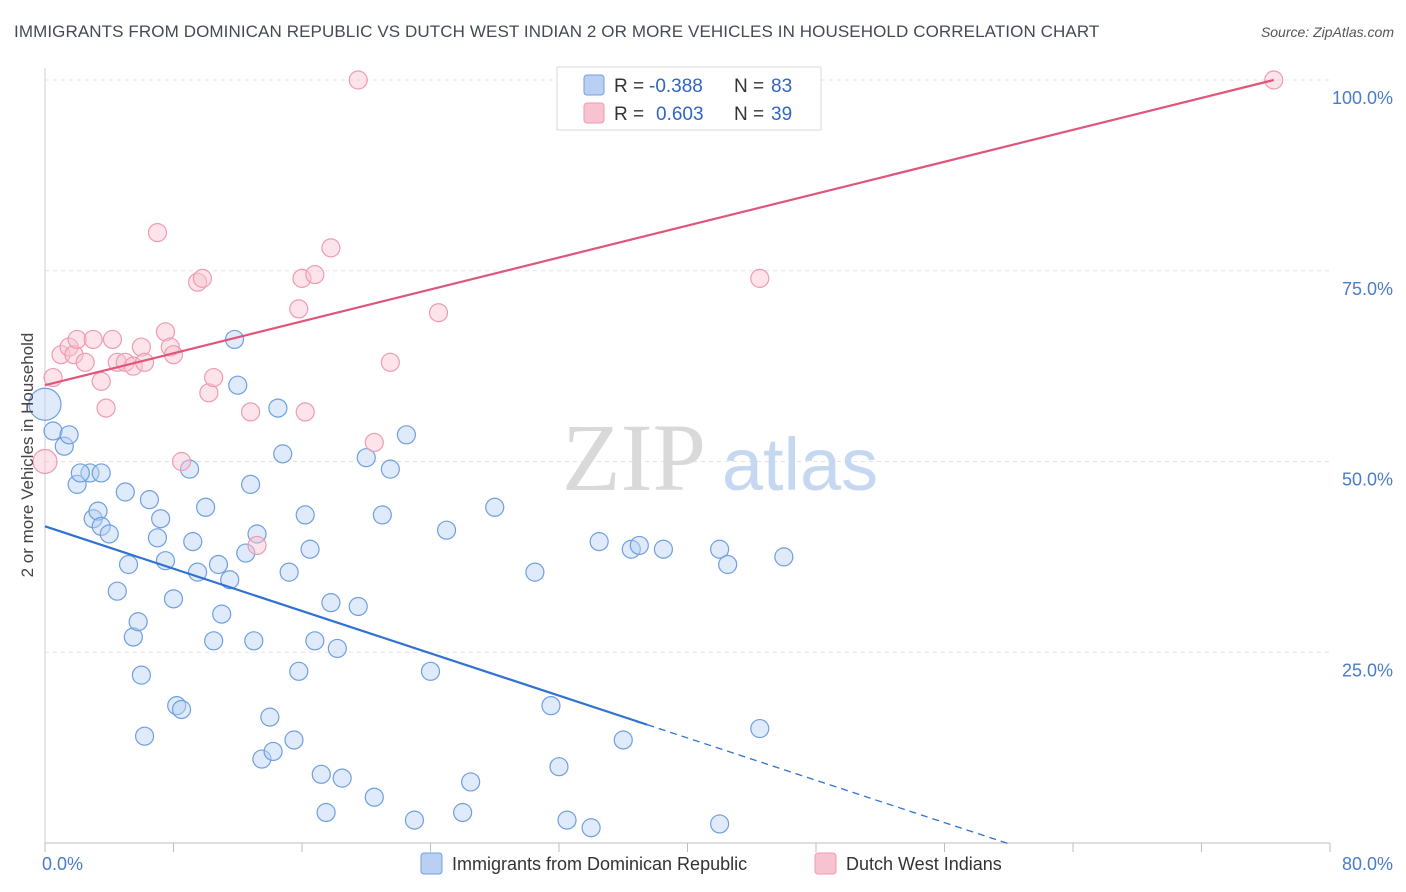 The width and height of the screenshot is (1406, 892). I want to click on legend-swatch-dominican, so click(431, 863).